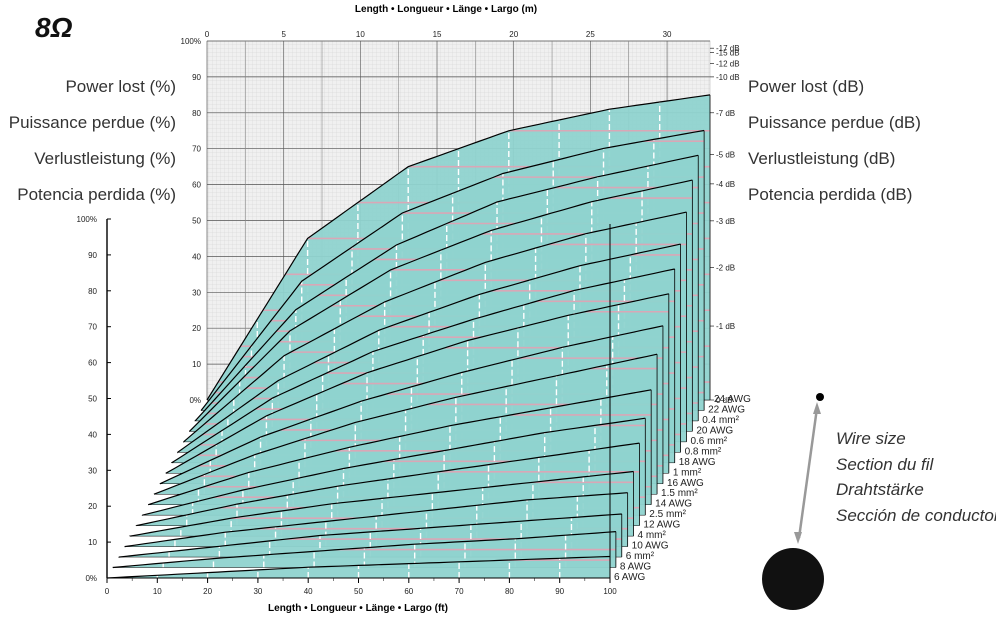  What do you see at coordinates (817, 408) in the screenshot?
I see `size-arrow-head-top` at bounding box center [817, 408].